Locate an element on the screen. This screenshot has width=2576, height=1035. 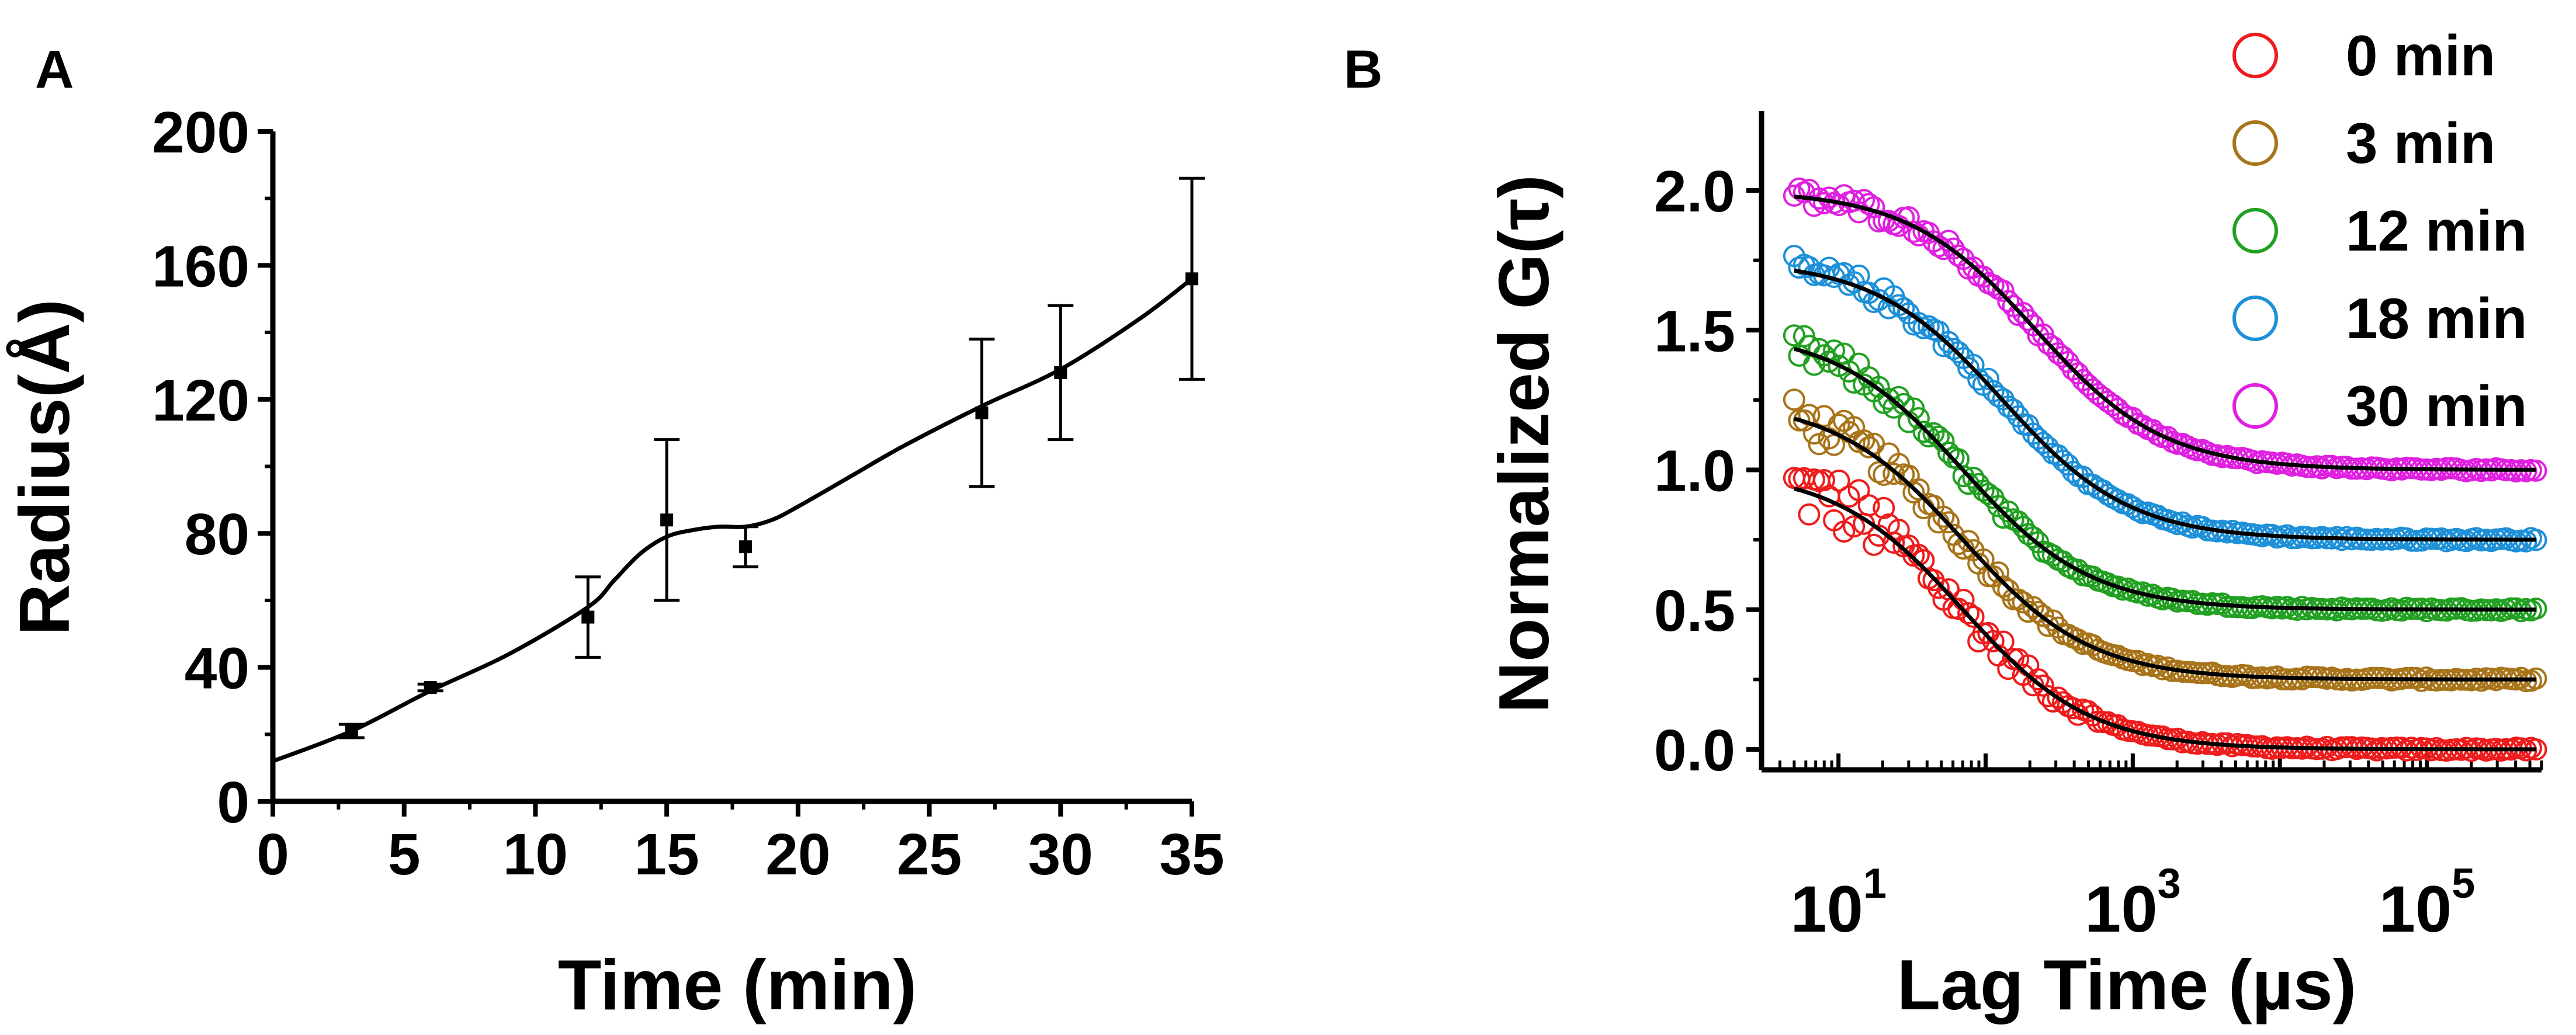
y-tick-label: 120 is located at coordinates (200, 400).